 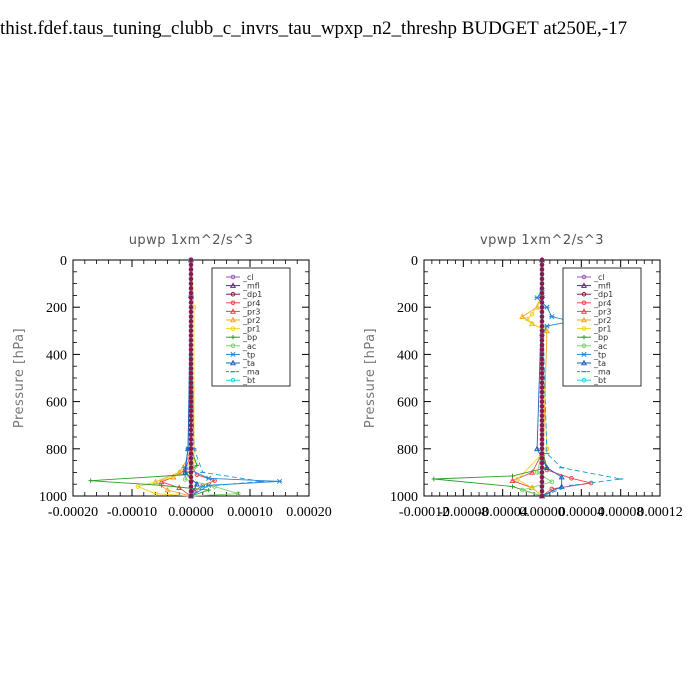 I want to click on legend-marker-pr3, so click(x=584, y=311).